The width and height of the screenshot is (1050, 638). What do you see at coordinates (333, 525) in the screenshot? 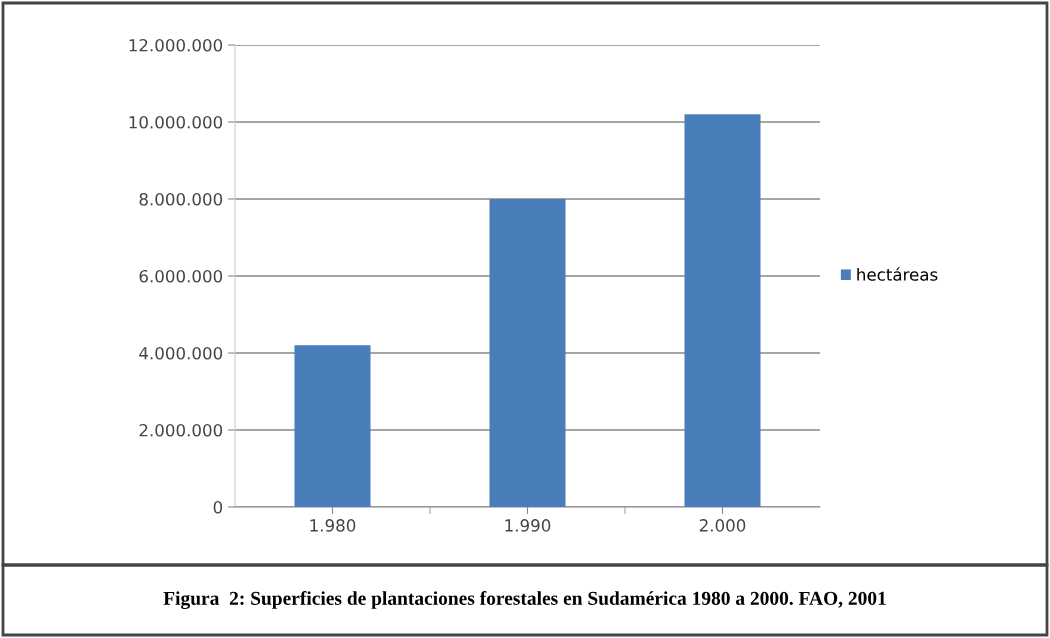
I see `x-tick-label: 1.980` at bounding box center [333, 525].